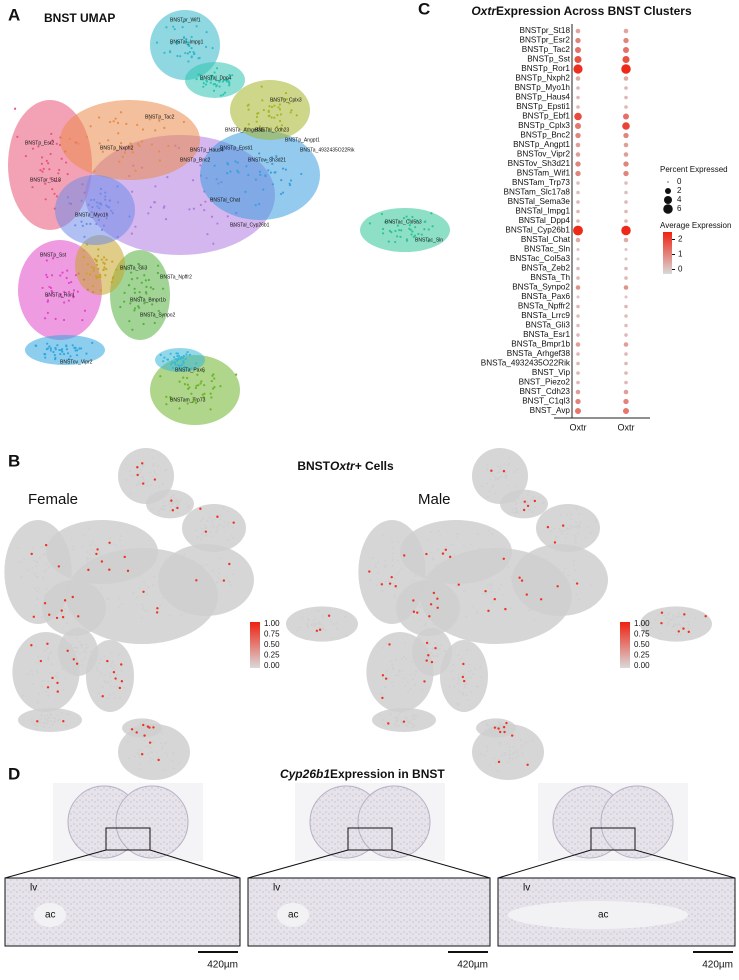 This screenshot has height=980, width=739. Describe the element at coordinates (545, 382) in the screenshot. I see `row-label: BNST_Piezo2` at that location.